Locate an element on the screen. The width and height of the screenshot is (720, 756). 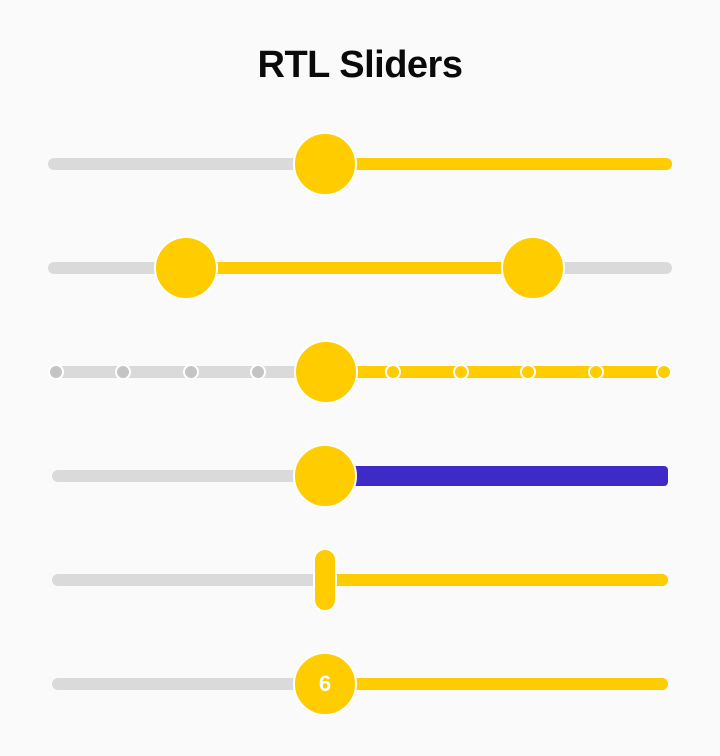
slider-value: 6 is located at coordinates (325, 683).